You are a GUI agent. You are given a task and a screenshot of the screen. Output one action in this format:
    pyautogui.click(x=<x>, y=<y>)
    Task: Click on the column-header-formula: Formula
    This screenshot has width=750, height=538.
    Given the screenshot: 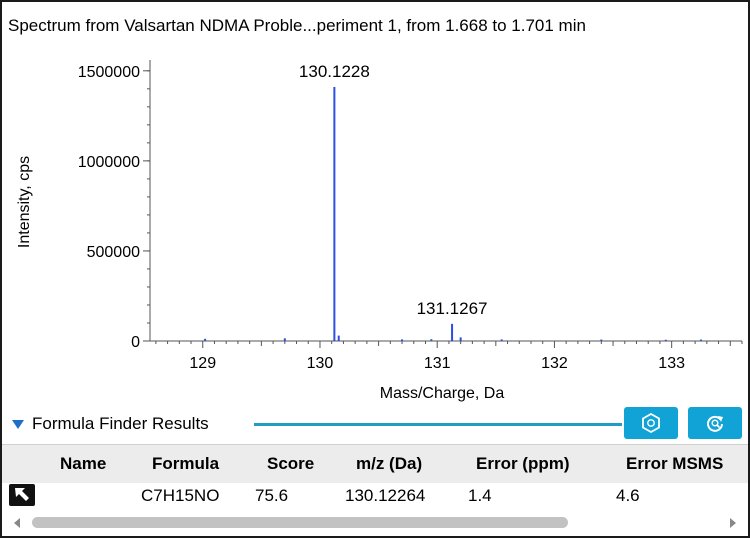 What is the action you would take?
    pyautogui.click(x=186, y=463)
    